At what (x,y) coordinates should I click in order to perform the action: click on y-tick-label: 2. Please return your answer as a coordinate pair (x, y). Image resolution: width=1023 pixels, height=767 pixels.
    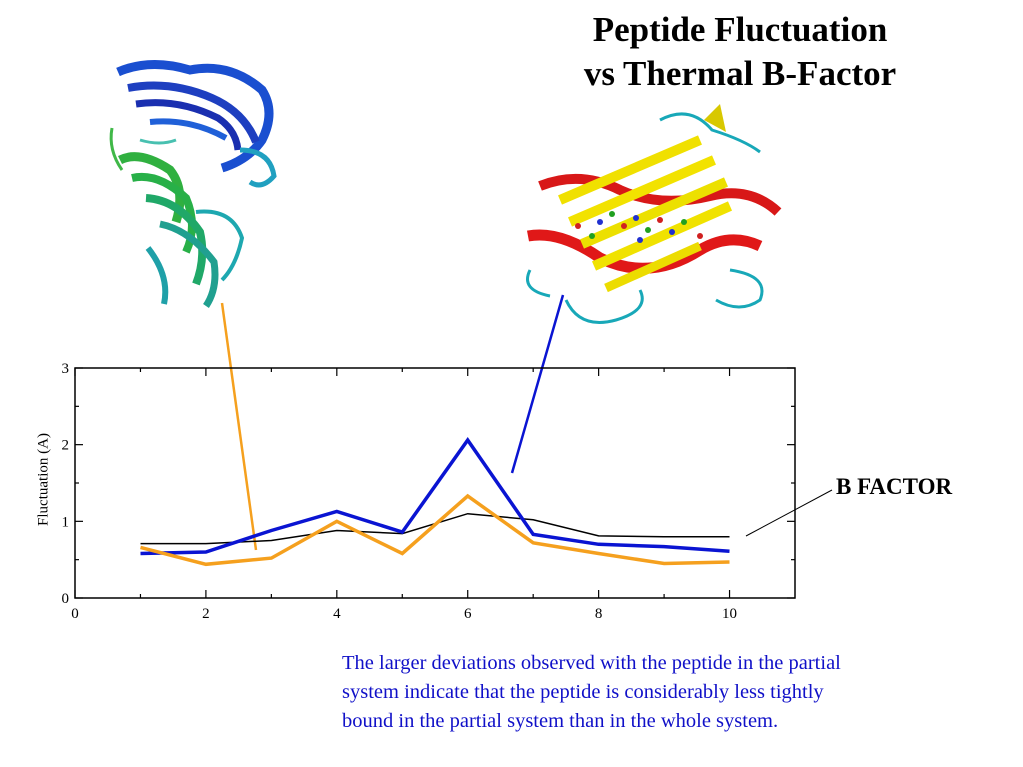
    Looking at the image, I should click on (66, 446).